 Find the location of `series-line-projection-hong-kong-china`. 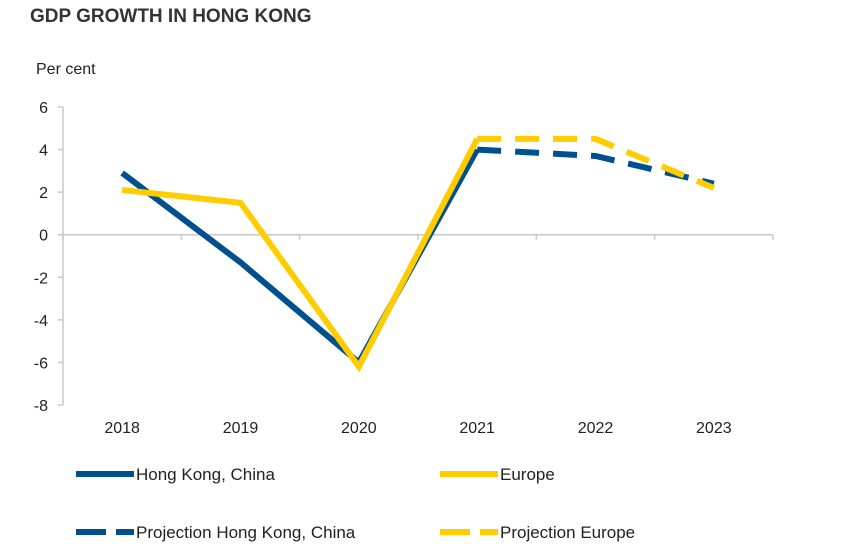

series-line-projection-hong-kong-china is located at coordinates (596, 166).